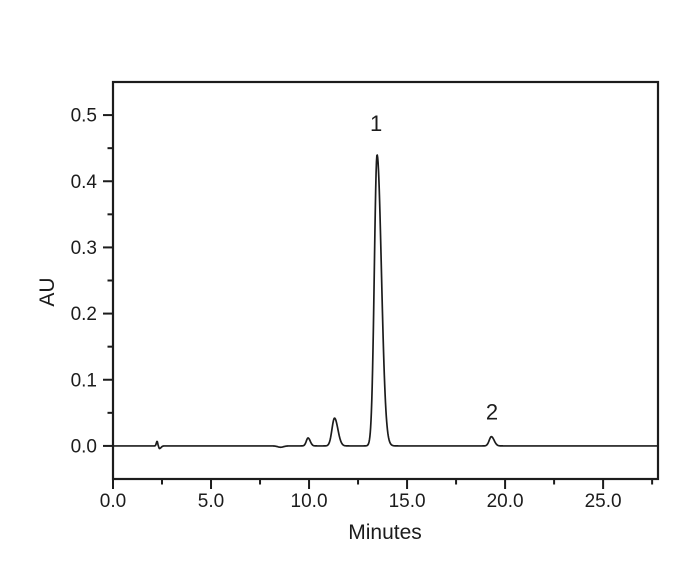  Describe the element at coordinates (434, 267) in the screenshot. I see `peak-annotations: 12` at that location.